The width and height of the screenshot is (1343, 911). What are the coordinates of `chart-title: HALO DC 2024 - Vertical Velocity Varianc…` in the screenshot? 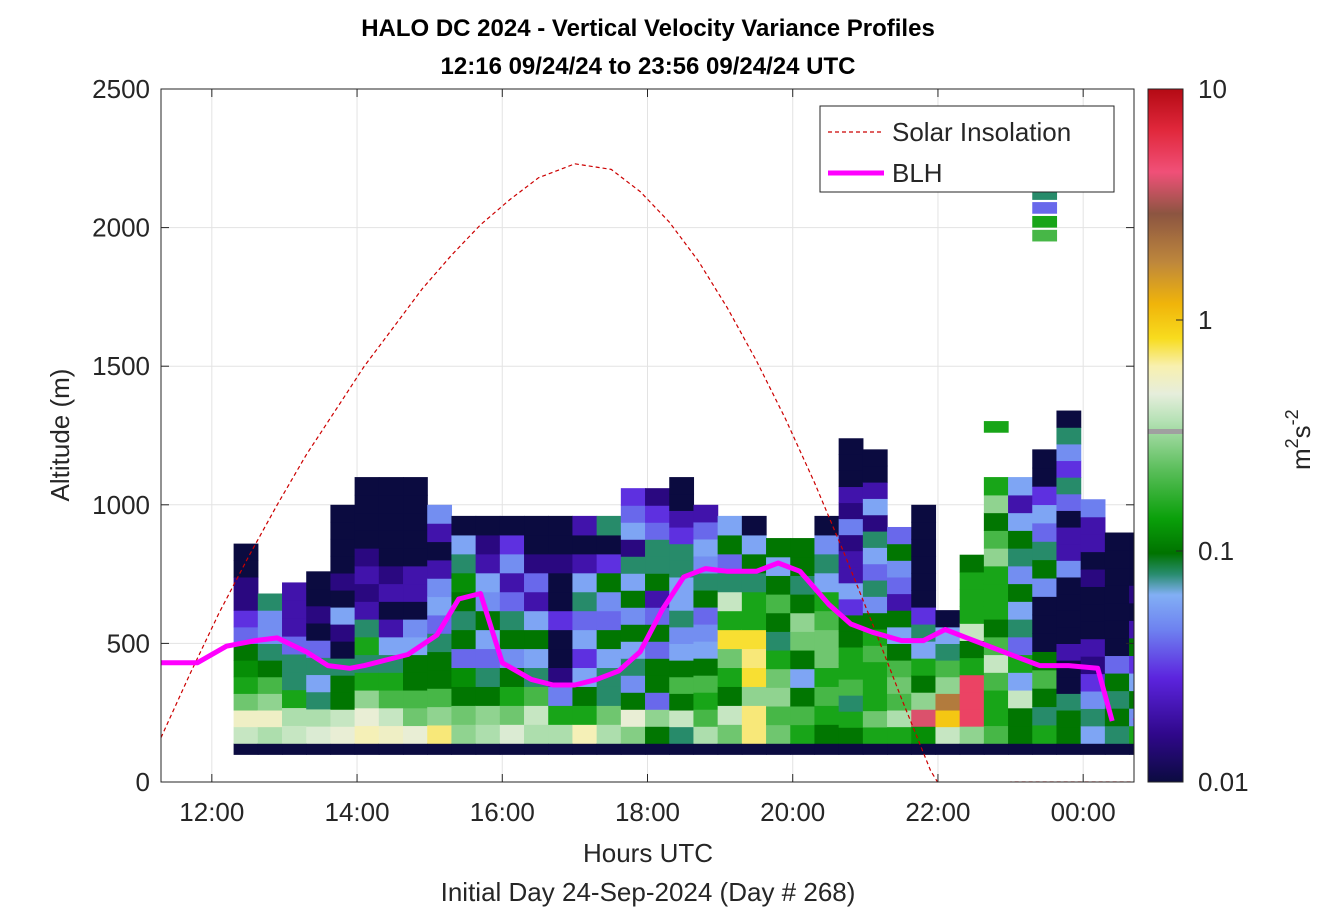 It's located at (648, 28).